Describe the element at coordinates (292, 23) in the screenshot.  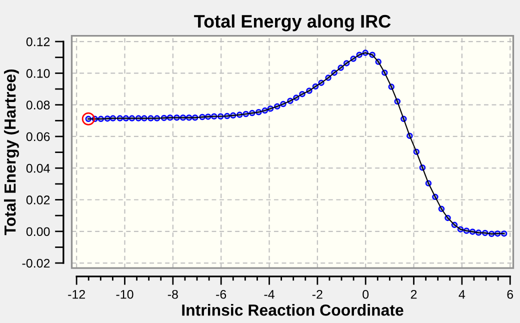
I see `chart-title: Total Energy along IRC` at that location.